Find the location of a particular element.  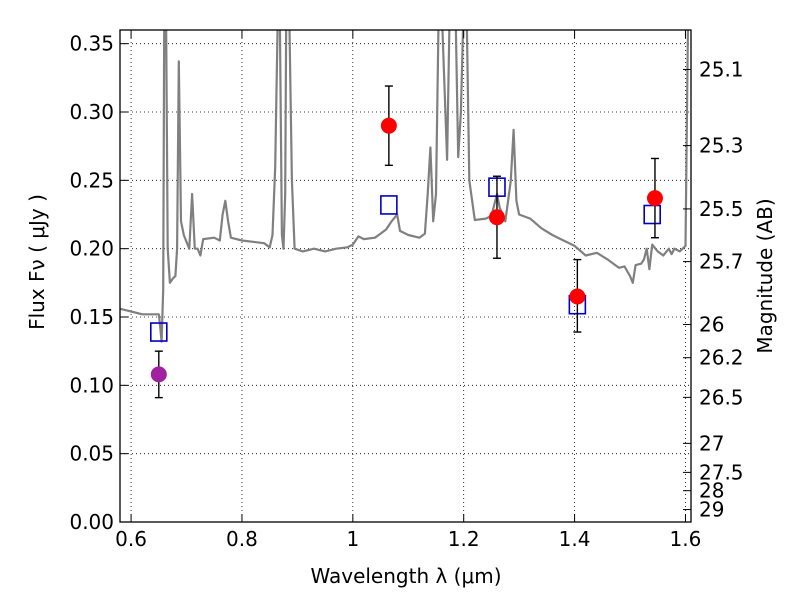

y2-tick-label: 26.5 is located at coordinates (721, 397).